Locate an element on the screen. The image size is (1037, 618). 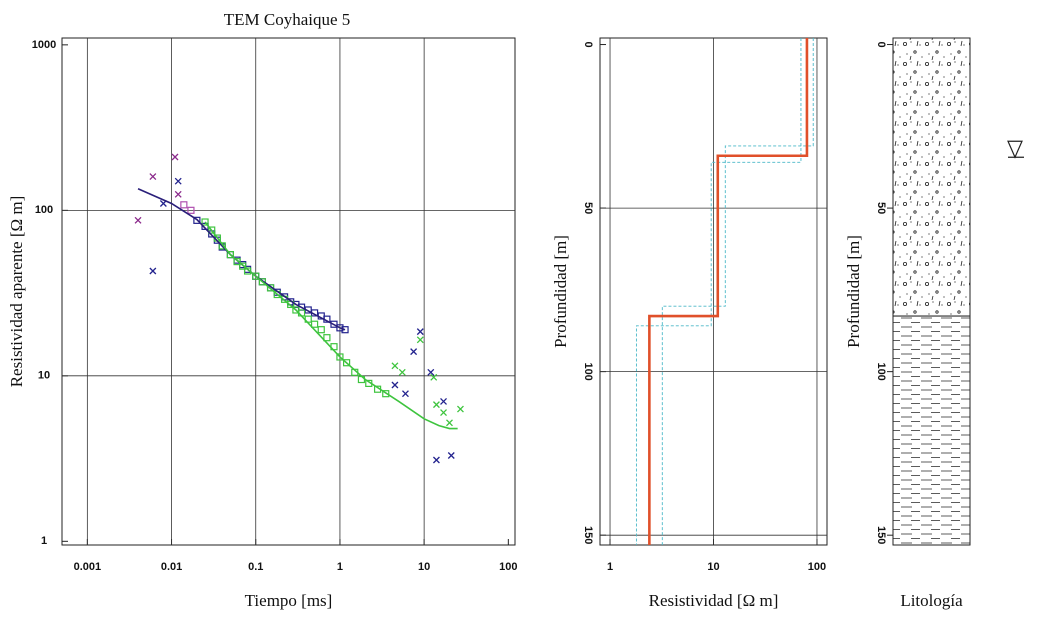
y-tick-label: 10 is located at coordinates (44, 376).